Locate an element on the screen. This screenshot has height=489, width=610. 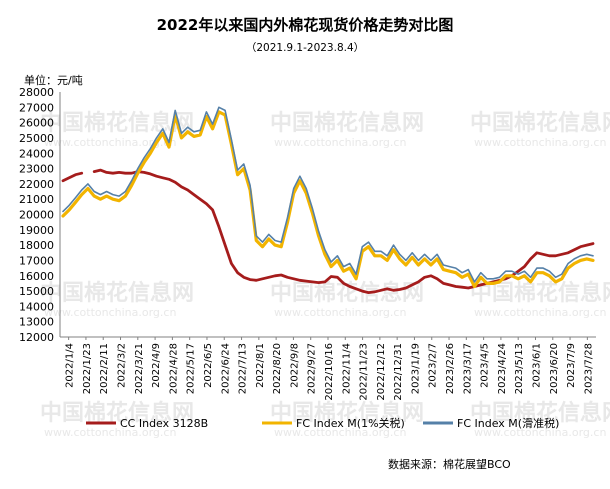
x-tick-label: 2022/11/4 is located at coordinates (346, 368).